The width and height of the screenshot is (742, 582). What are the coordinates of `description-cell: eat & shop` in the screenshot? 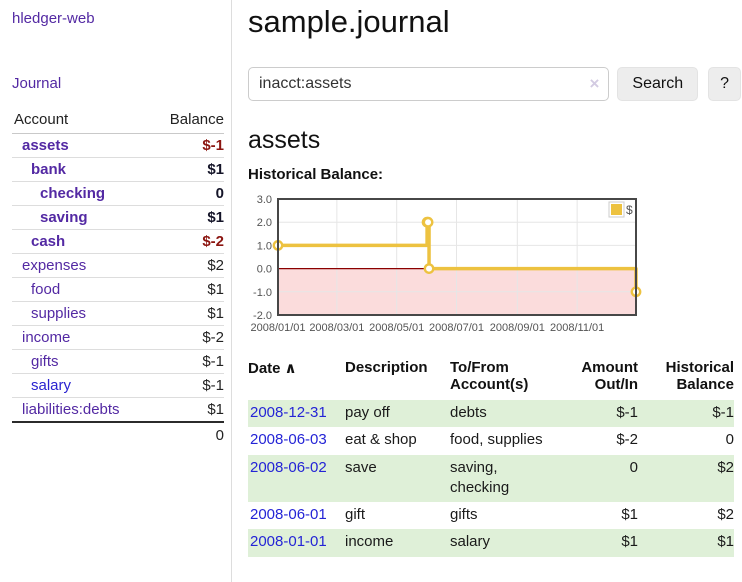 It's located at (381, 440).